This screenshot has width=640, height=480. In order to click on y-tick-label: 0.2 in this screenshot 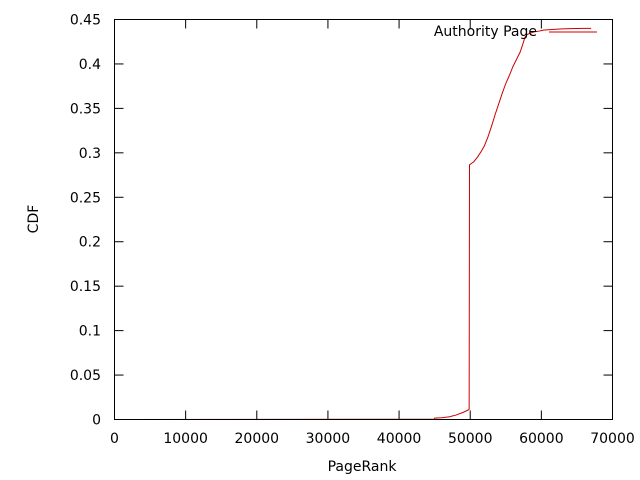, I will do `click(90, 243)`.